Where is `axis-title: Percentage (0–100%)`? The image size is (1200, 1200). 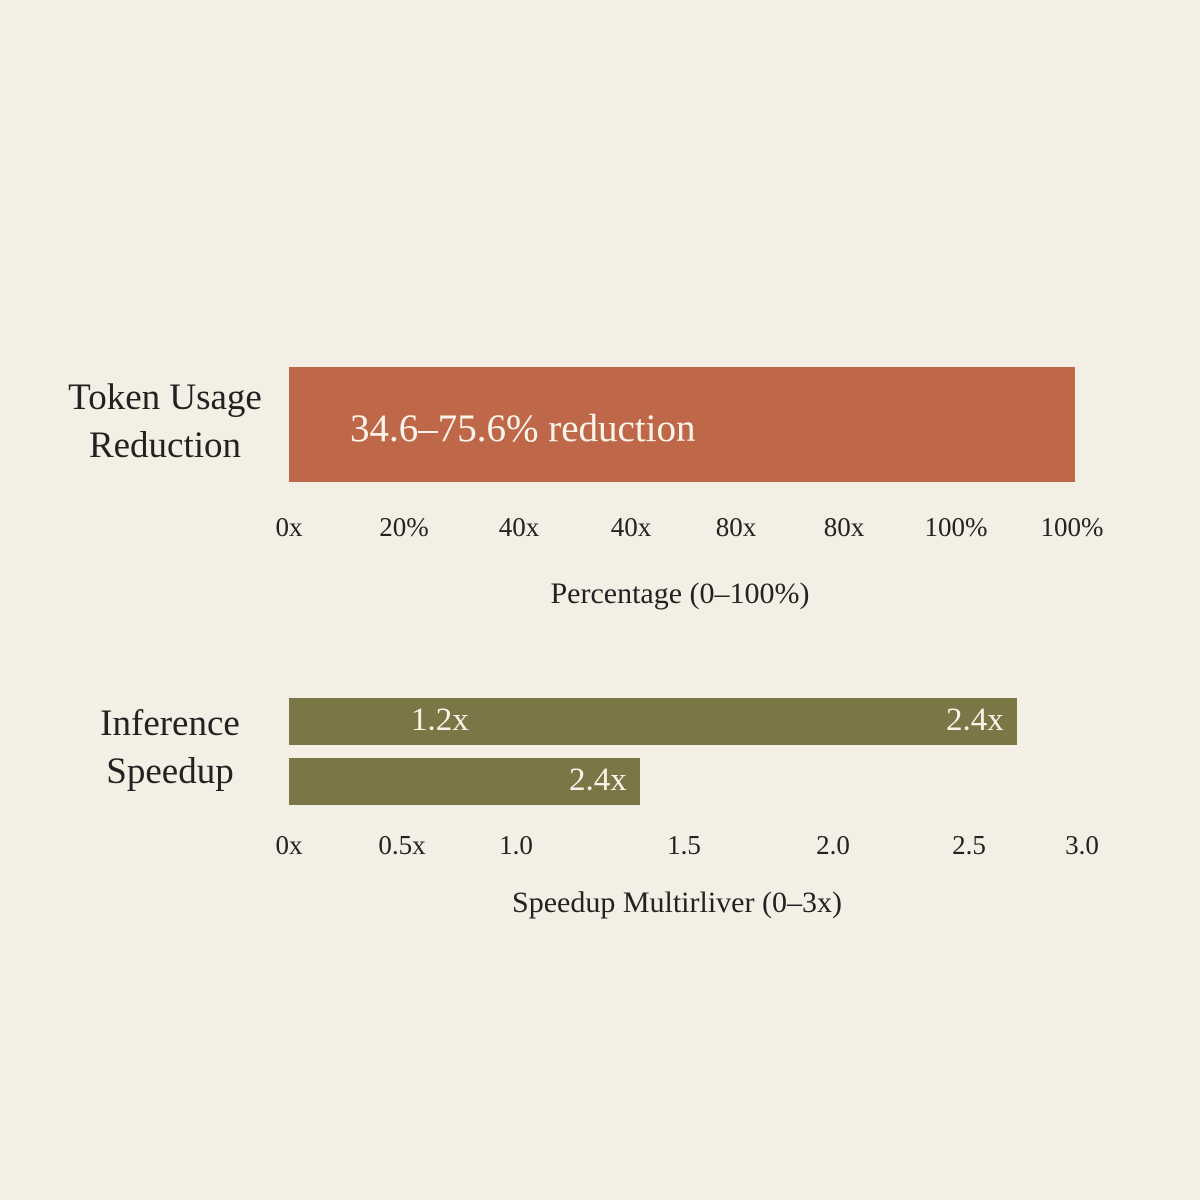
axis-title: Percentage (0–100%) is located at coordinates (680, 593).